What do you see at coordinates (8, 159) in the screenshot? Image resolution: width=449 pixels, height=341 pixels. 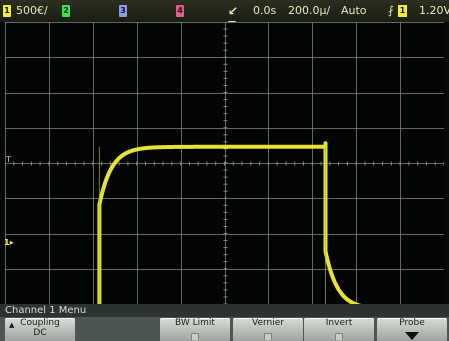 I see `trigger-level-marker: T` at bounding box center [8, 159].